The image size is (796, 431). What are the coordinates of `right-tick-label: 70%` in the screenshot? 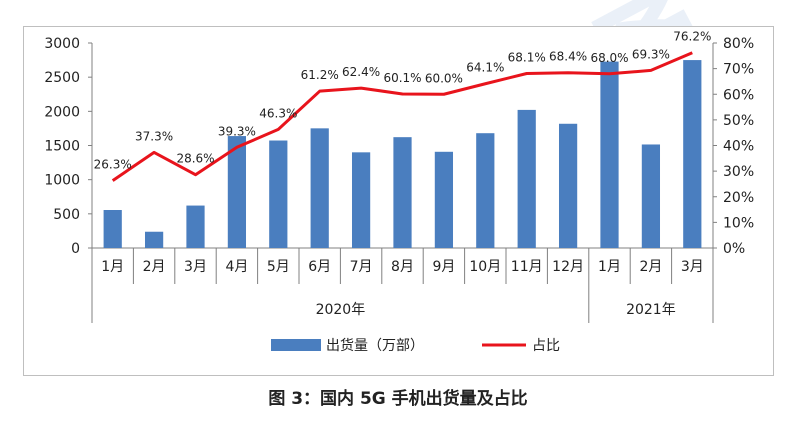 It's located at (738, 70).